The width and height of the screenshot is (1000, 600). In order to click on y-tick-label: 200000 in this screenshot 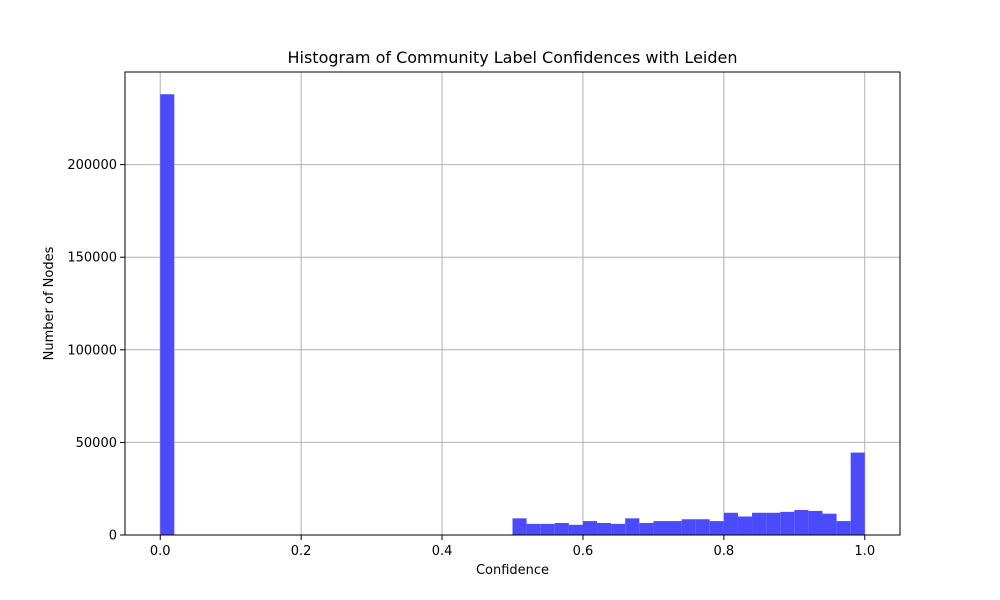, I will do `click(92, 165)`.